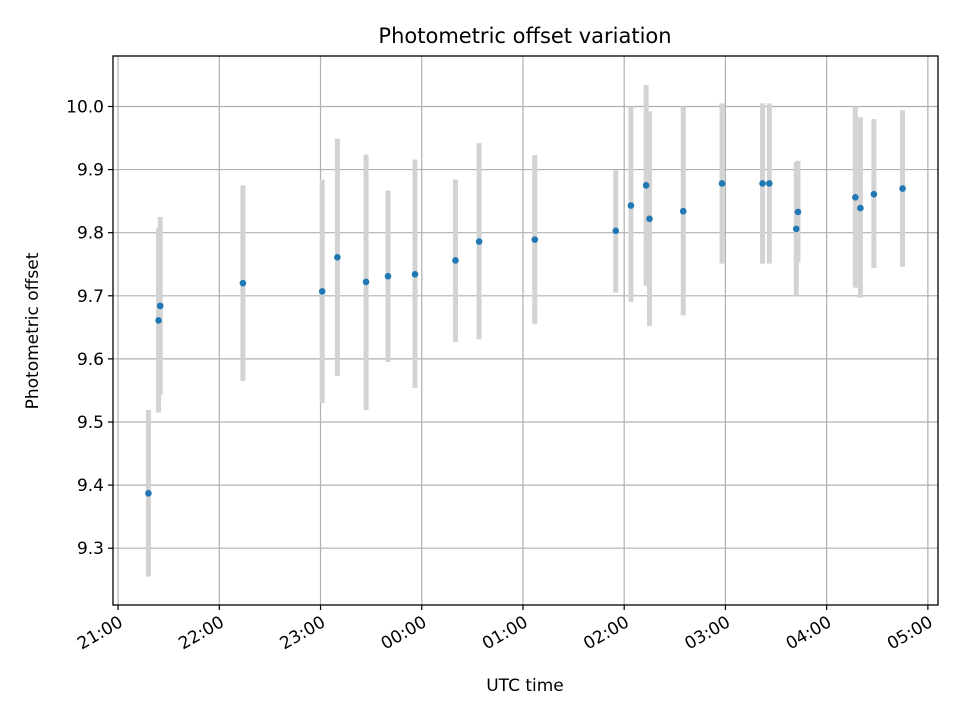 The height and width of the screenshot is (720, 960). Describe the element at coordinates (89, 328) in the screenshot. I see `y-axis: 9.3 9.4 9.5 9.6 9.7 9.8 9.9 10.0` at that location.